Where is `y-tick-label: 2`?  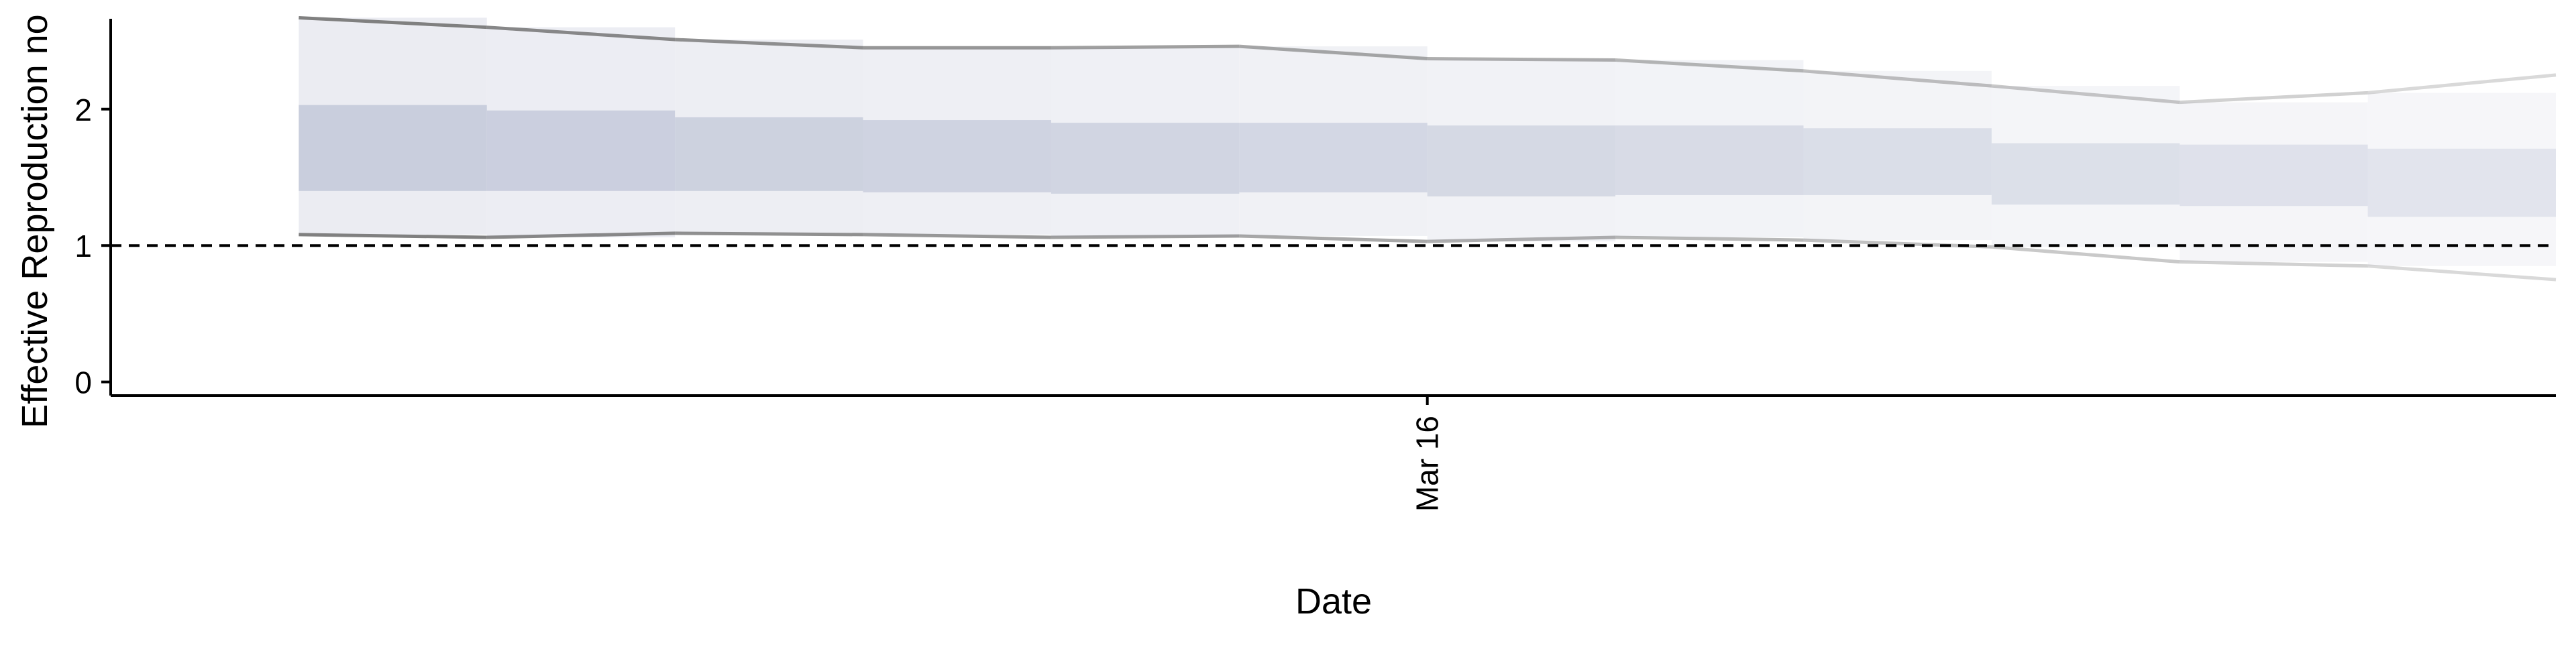
y-tick-label: 2 is located at coordinates (83, 110).